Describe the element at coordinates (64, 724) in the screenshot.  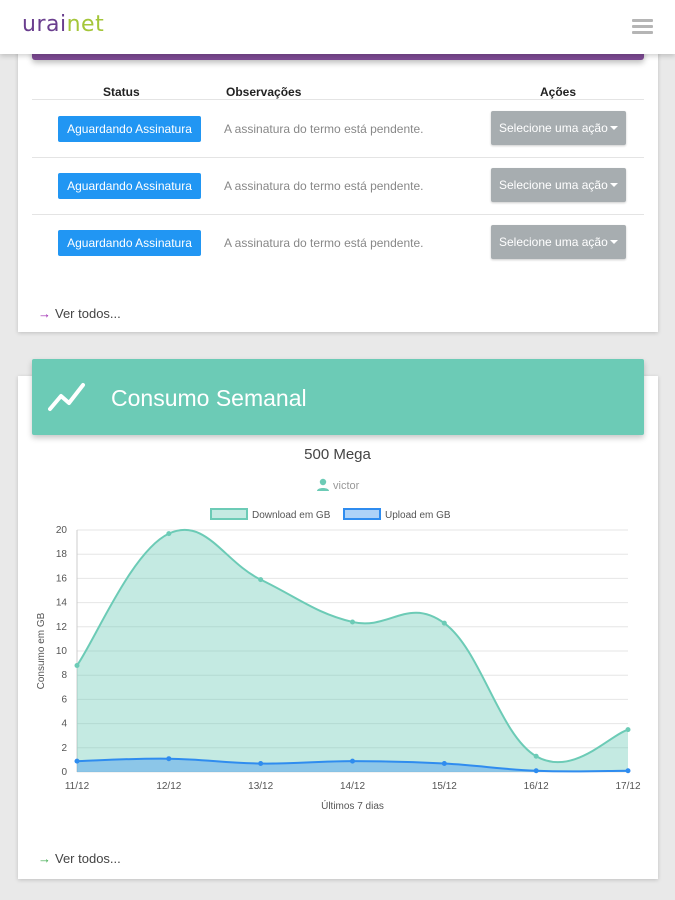
I see `y-tick-label: 4` at that location.